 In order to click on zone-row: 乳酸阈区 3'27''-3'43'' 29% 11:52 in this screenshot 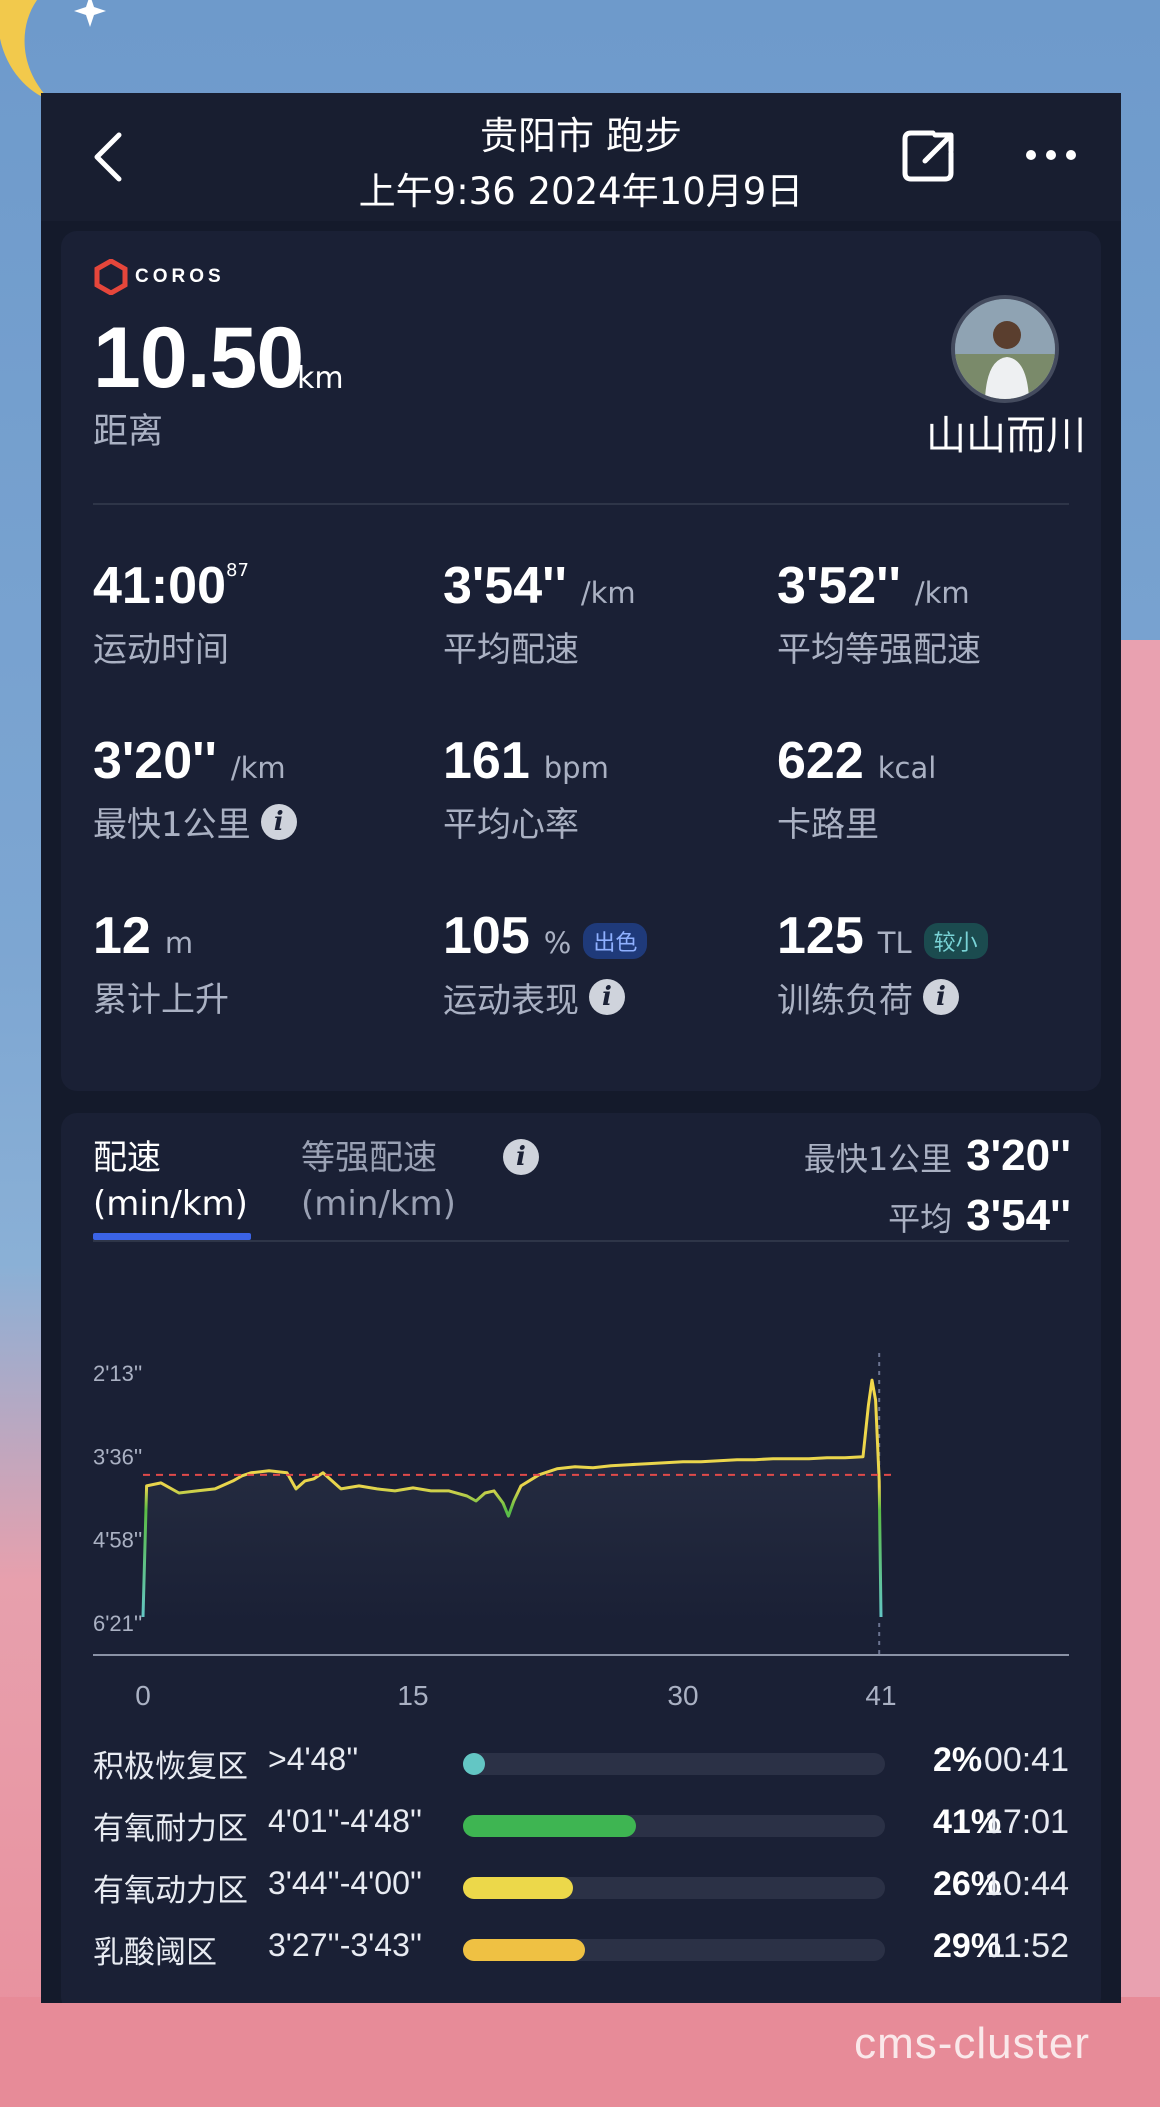, I will do `click(581, 1949)`.